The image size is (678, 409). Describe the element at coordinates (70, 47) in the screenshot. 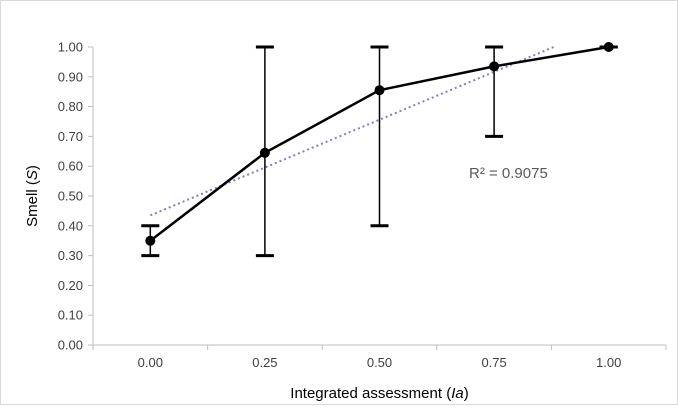

I see `y-tick-label: 1.00` at that location.